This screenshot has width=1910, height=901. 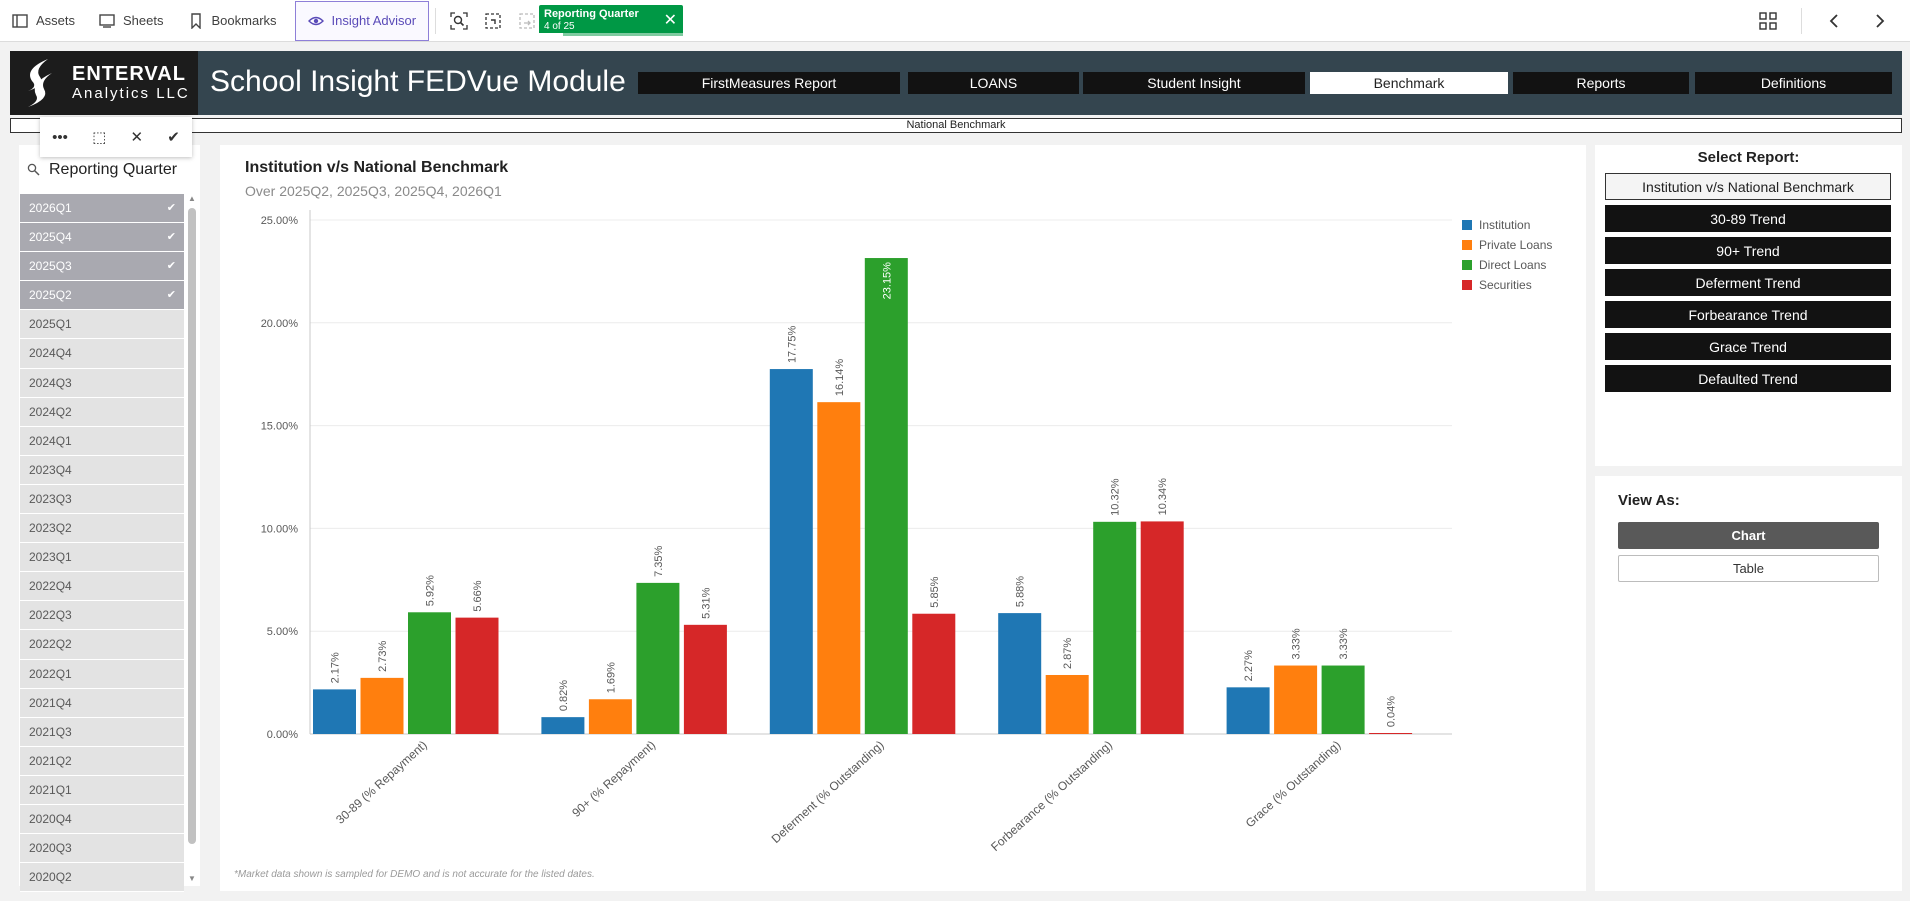 I want to click on quarter-item: 2025Q1, so click(x=102, y=325).